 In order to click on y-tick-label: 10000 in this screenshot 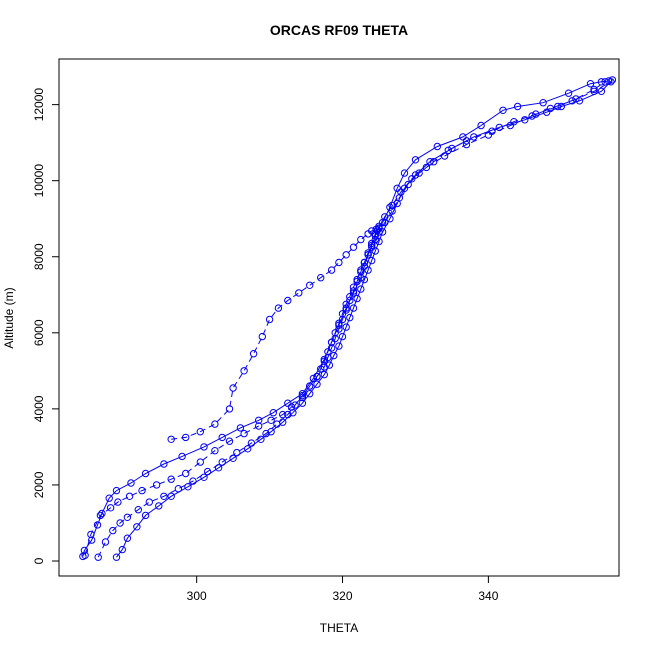, I will do `click(39, 181)`.